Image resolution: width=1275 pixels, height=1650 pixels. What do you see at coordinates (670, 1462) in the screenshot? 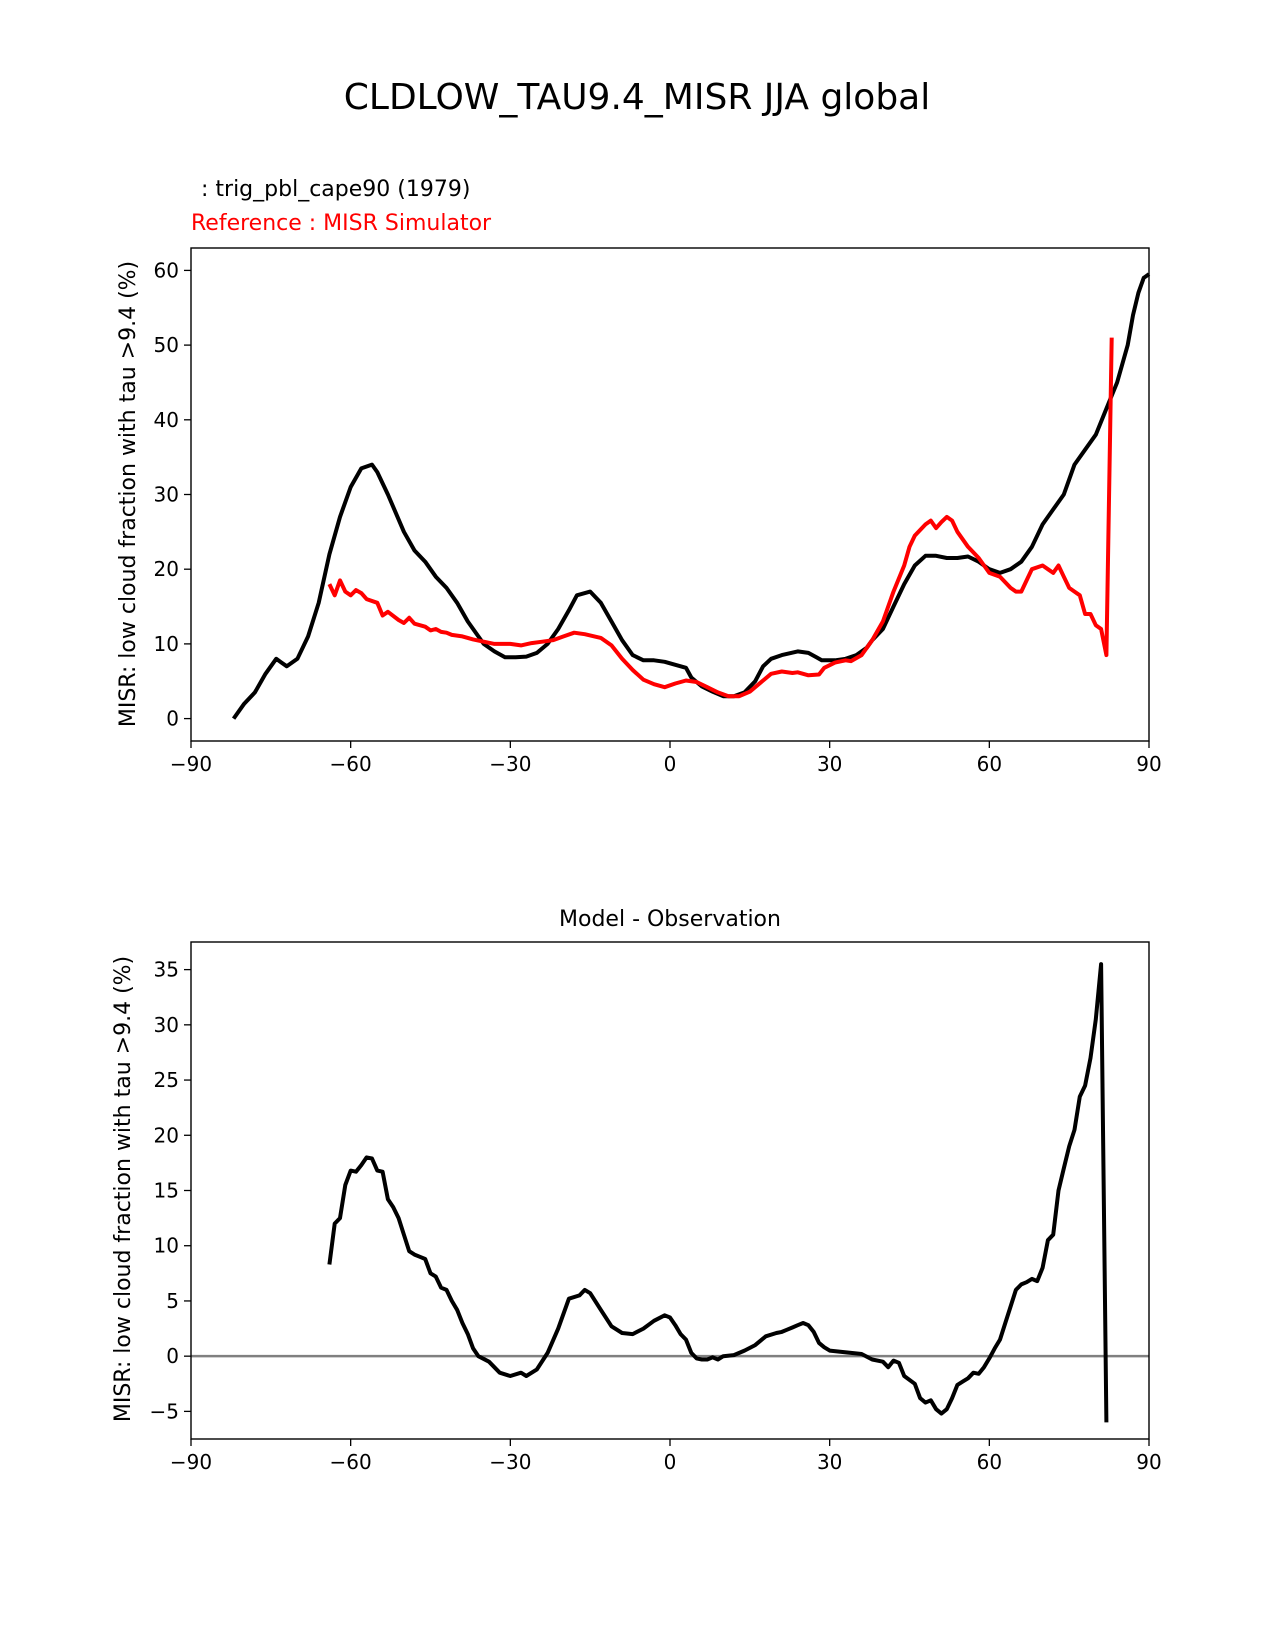
I see `bottom-panel-x-tick-label: 0` at bounding box center [670, 1462].